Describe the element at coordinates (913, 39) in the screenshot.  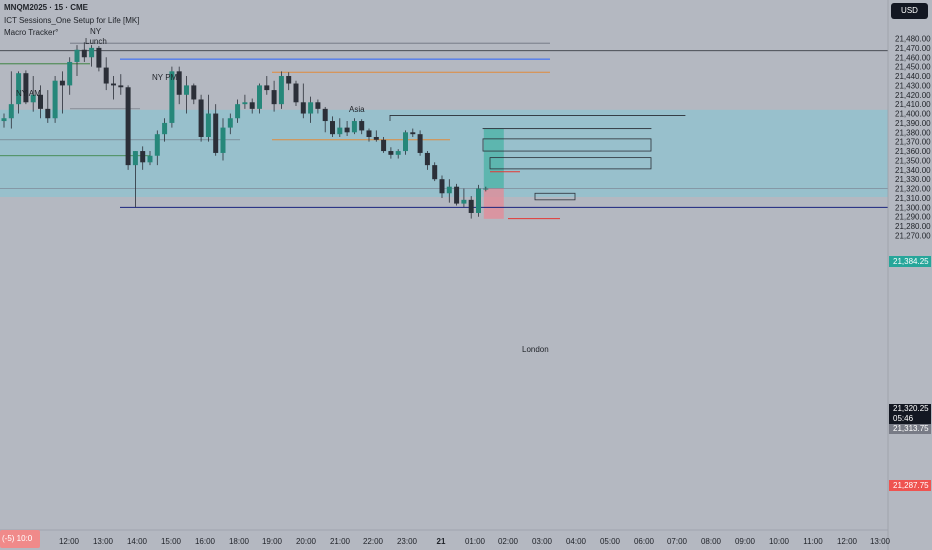
I see `price-tick-label: 21,480.00` at that location.